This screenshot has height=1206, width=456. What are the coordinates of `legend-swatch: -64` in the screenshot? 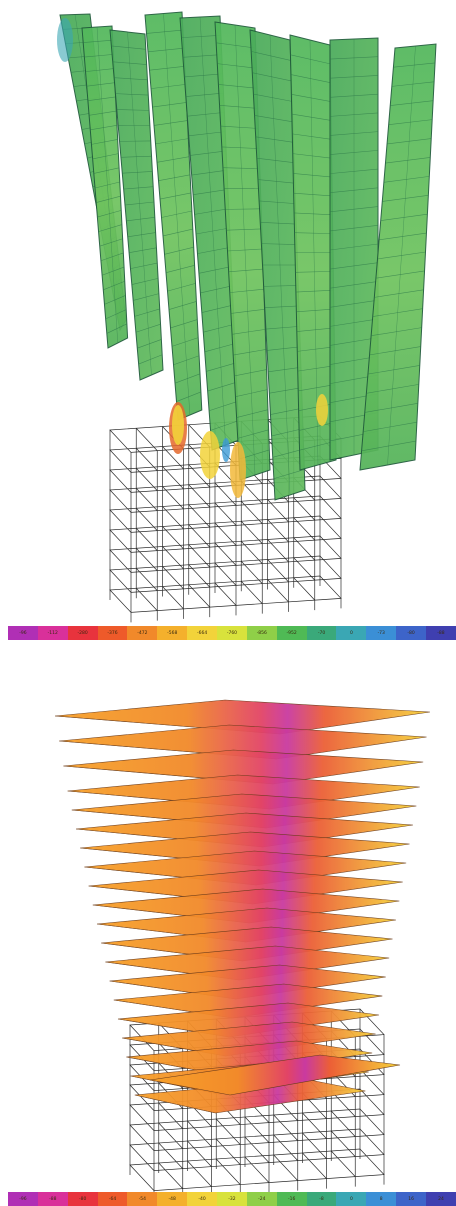 It's located at (113, 1199).